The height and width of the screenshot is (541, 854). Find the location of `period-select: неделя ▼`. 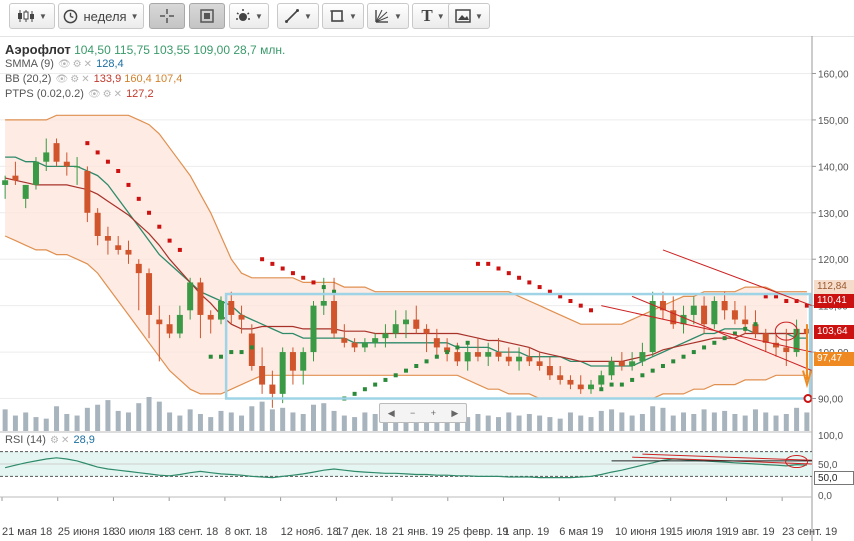

period-select: неделя ▼ is located at coordinates (101, 16).